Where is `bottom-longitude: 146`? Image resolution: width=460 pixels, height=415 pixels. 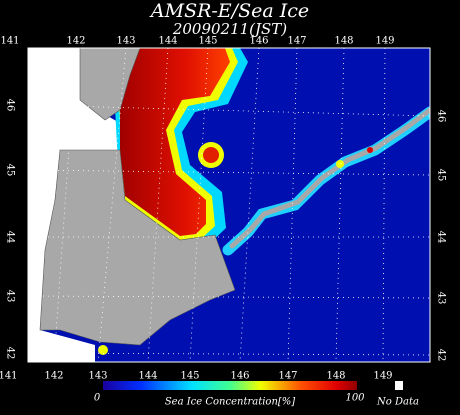 bottom-longitude: 146 is located at coordinates (239, 376).